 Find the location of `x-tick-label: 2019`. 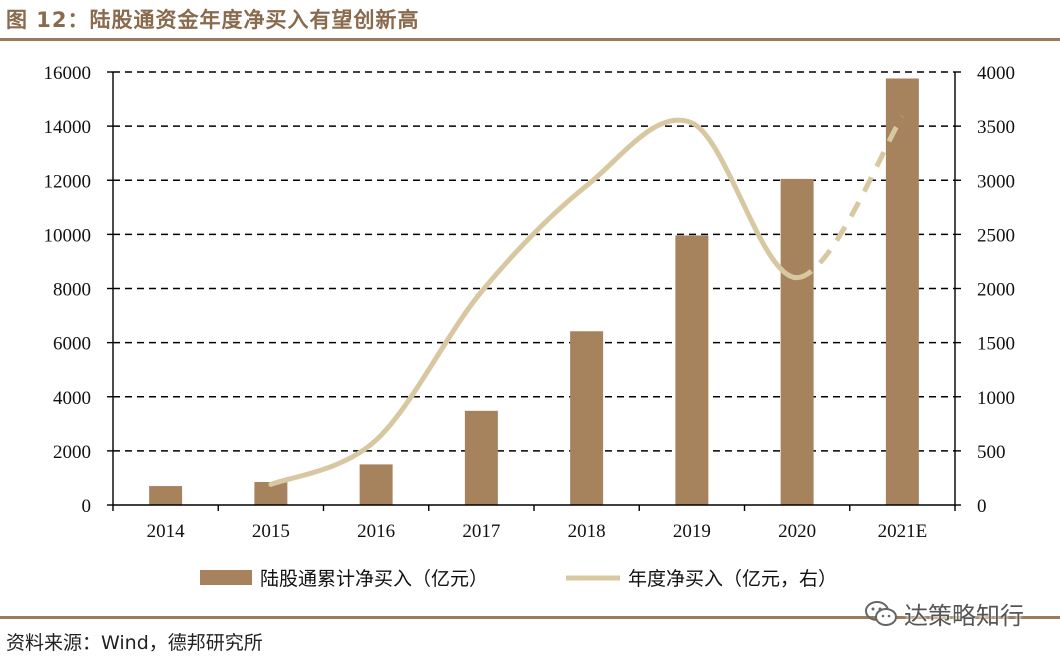

x-tick-label: 2019 is located at coordinates (692, 531).